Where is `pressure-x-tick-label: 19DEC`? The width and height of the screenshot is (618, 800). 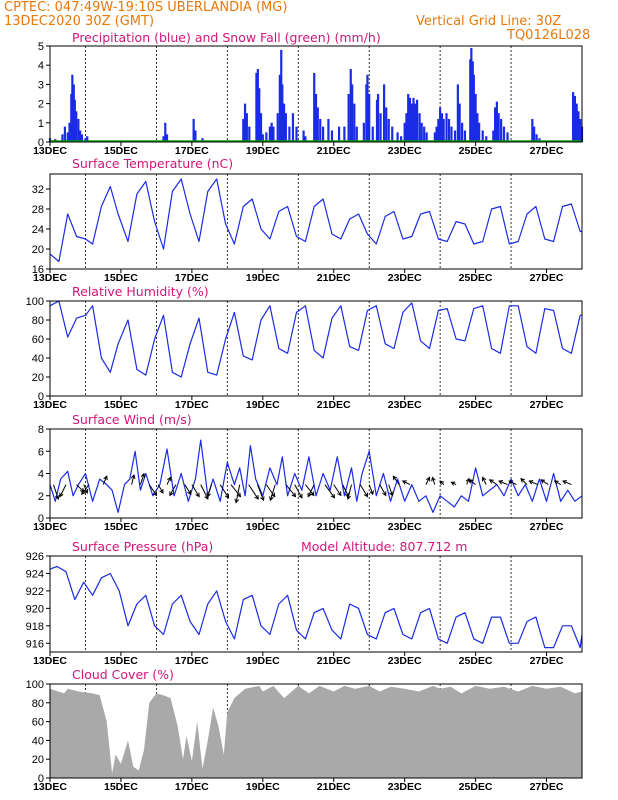 pressure-x-tick-label: 19DEC is located at coordinates (263, 661).